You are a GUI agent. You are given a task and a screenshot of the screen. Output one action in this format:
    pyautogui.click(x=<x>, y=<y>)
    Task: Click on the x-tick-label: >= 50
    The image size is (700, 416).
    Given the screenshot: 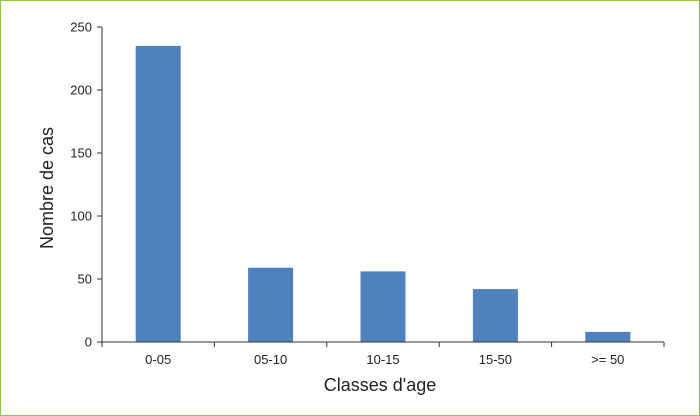 What is the action you would take?
    pyautogui.click(x=607, y=359)
    